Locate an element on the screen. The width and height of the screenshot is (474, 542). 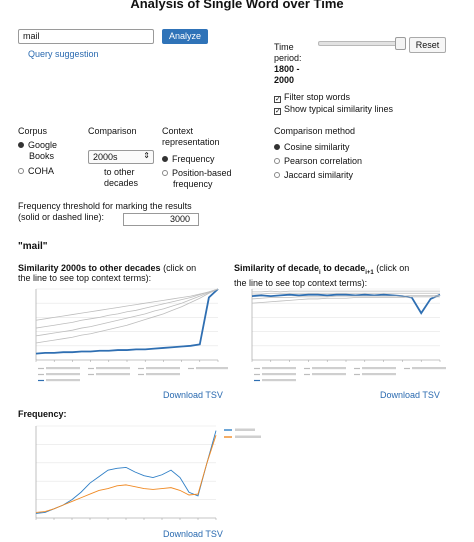
select-arrows-icon: ⇕ is located at coordinates (146, 155).